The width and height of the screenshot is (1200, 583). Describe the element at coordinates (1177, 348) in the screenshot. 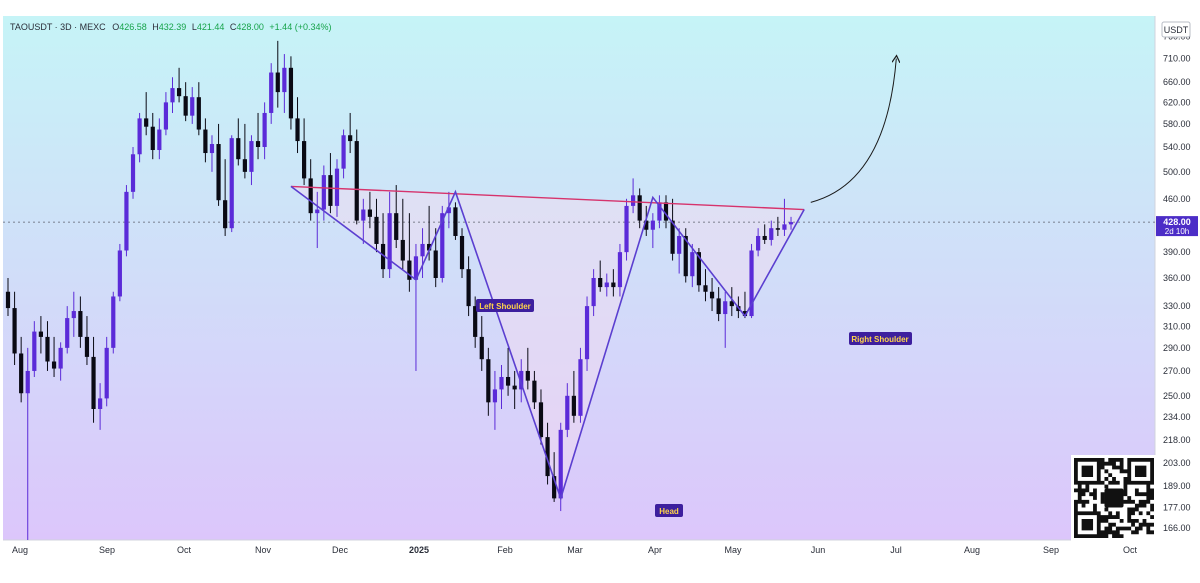

I see `y-tick-label: 290.00` at that location.